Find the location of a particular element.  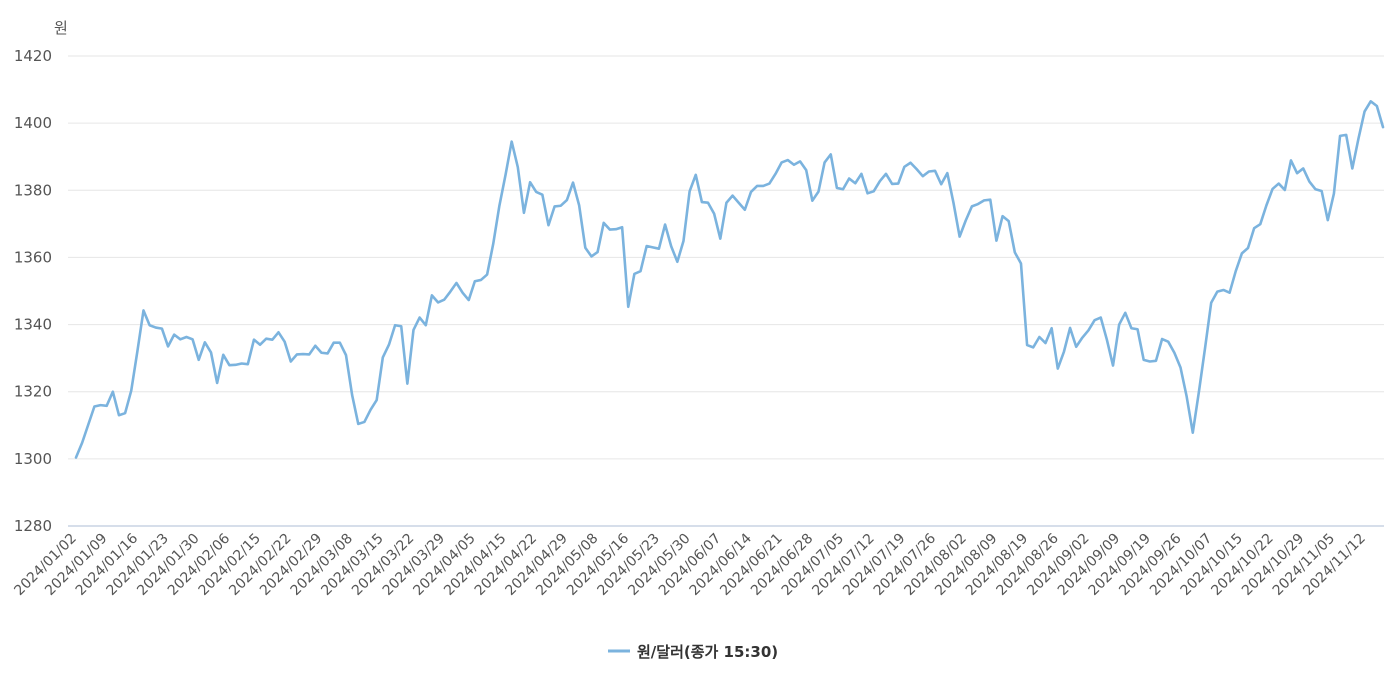

y-tick-label: 1420 is located at coordinates (33, 56).